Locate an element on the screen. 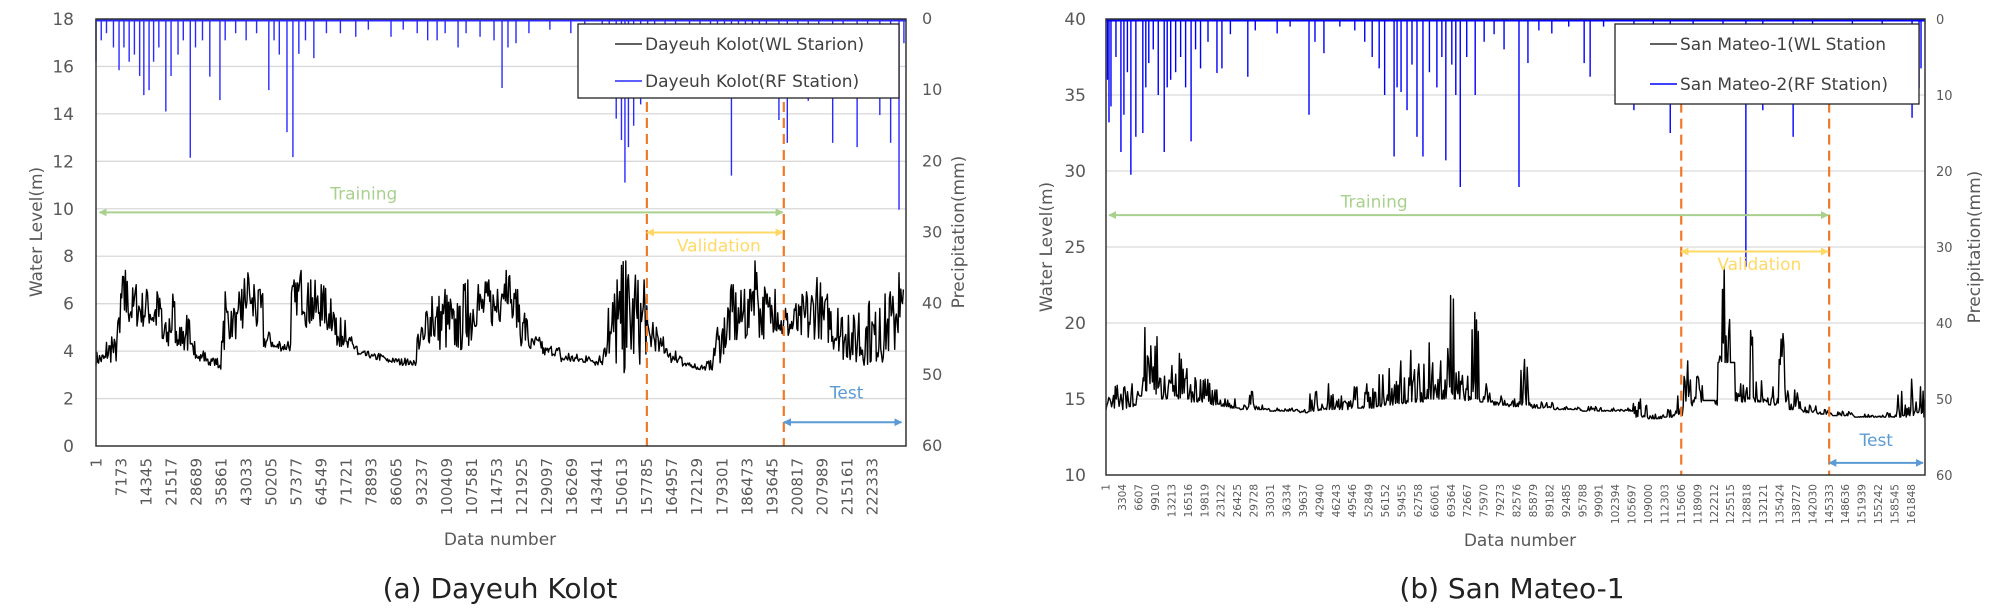 The height and width of the screenshot is (609, 2006). x-tick-label: 112303 is located at coordinates (1665, 504).